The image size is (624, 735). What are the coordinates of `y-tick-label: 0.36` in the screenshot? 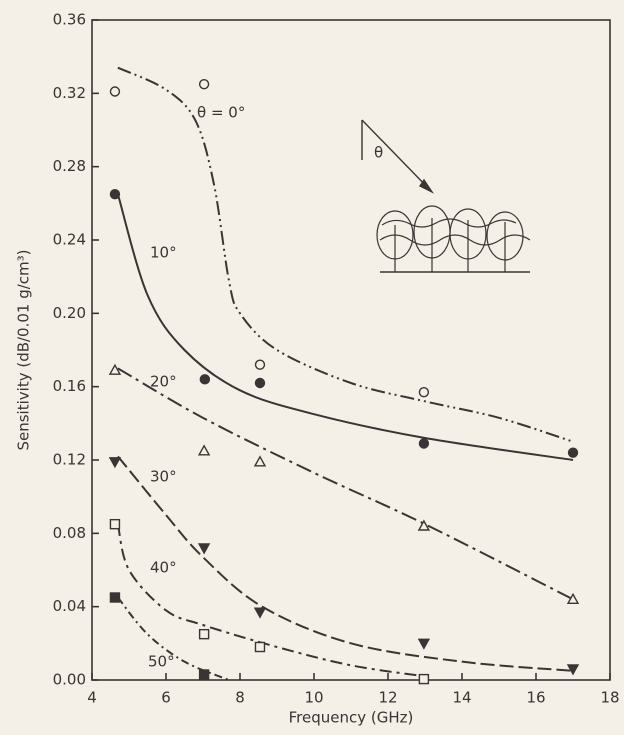 It's located at (69, 20).